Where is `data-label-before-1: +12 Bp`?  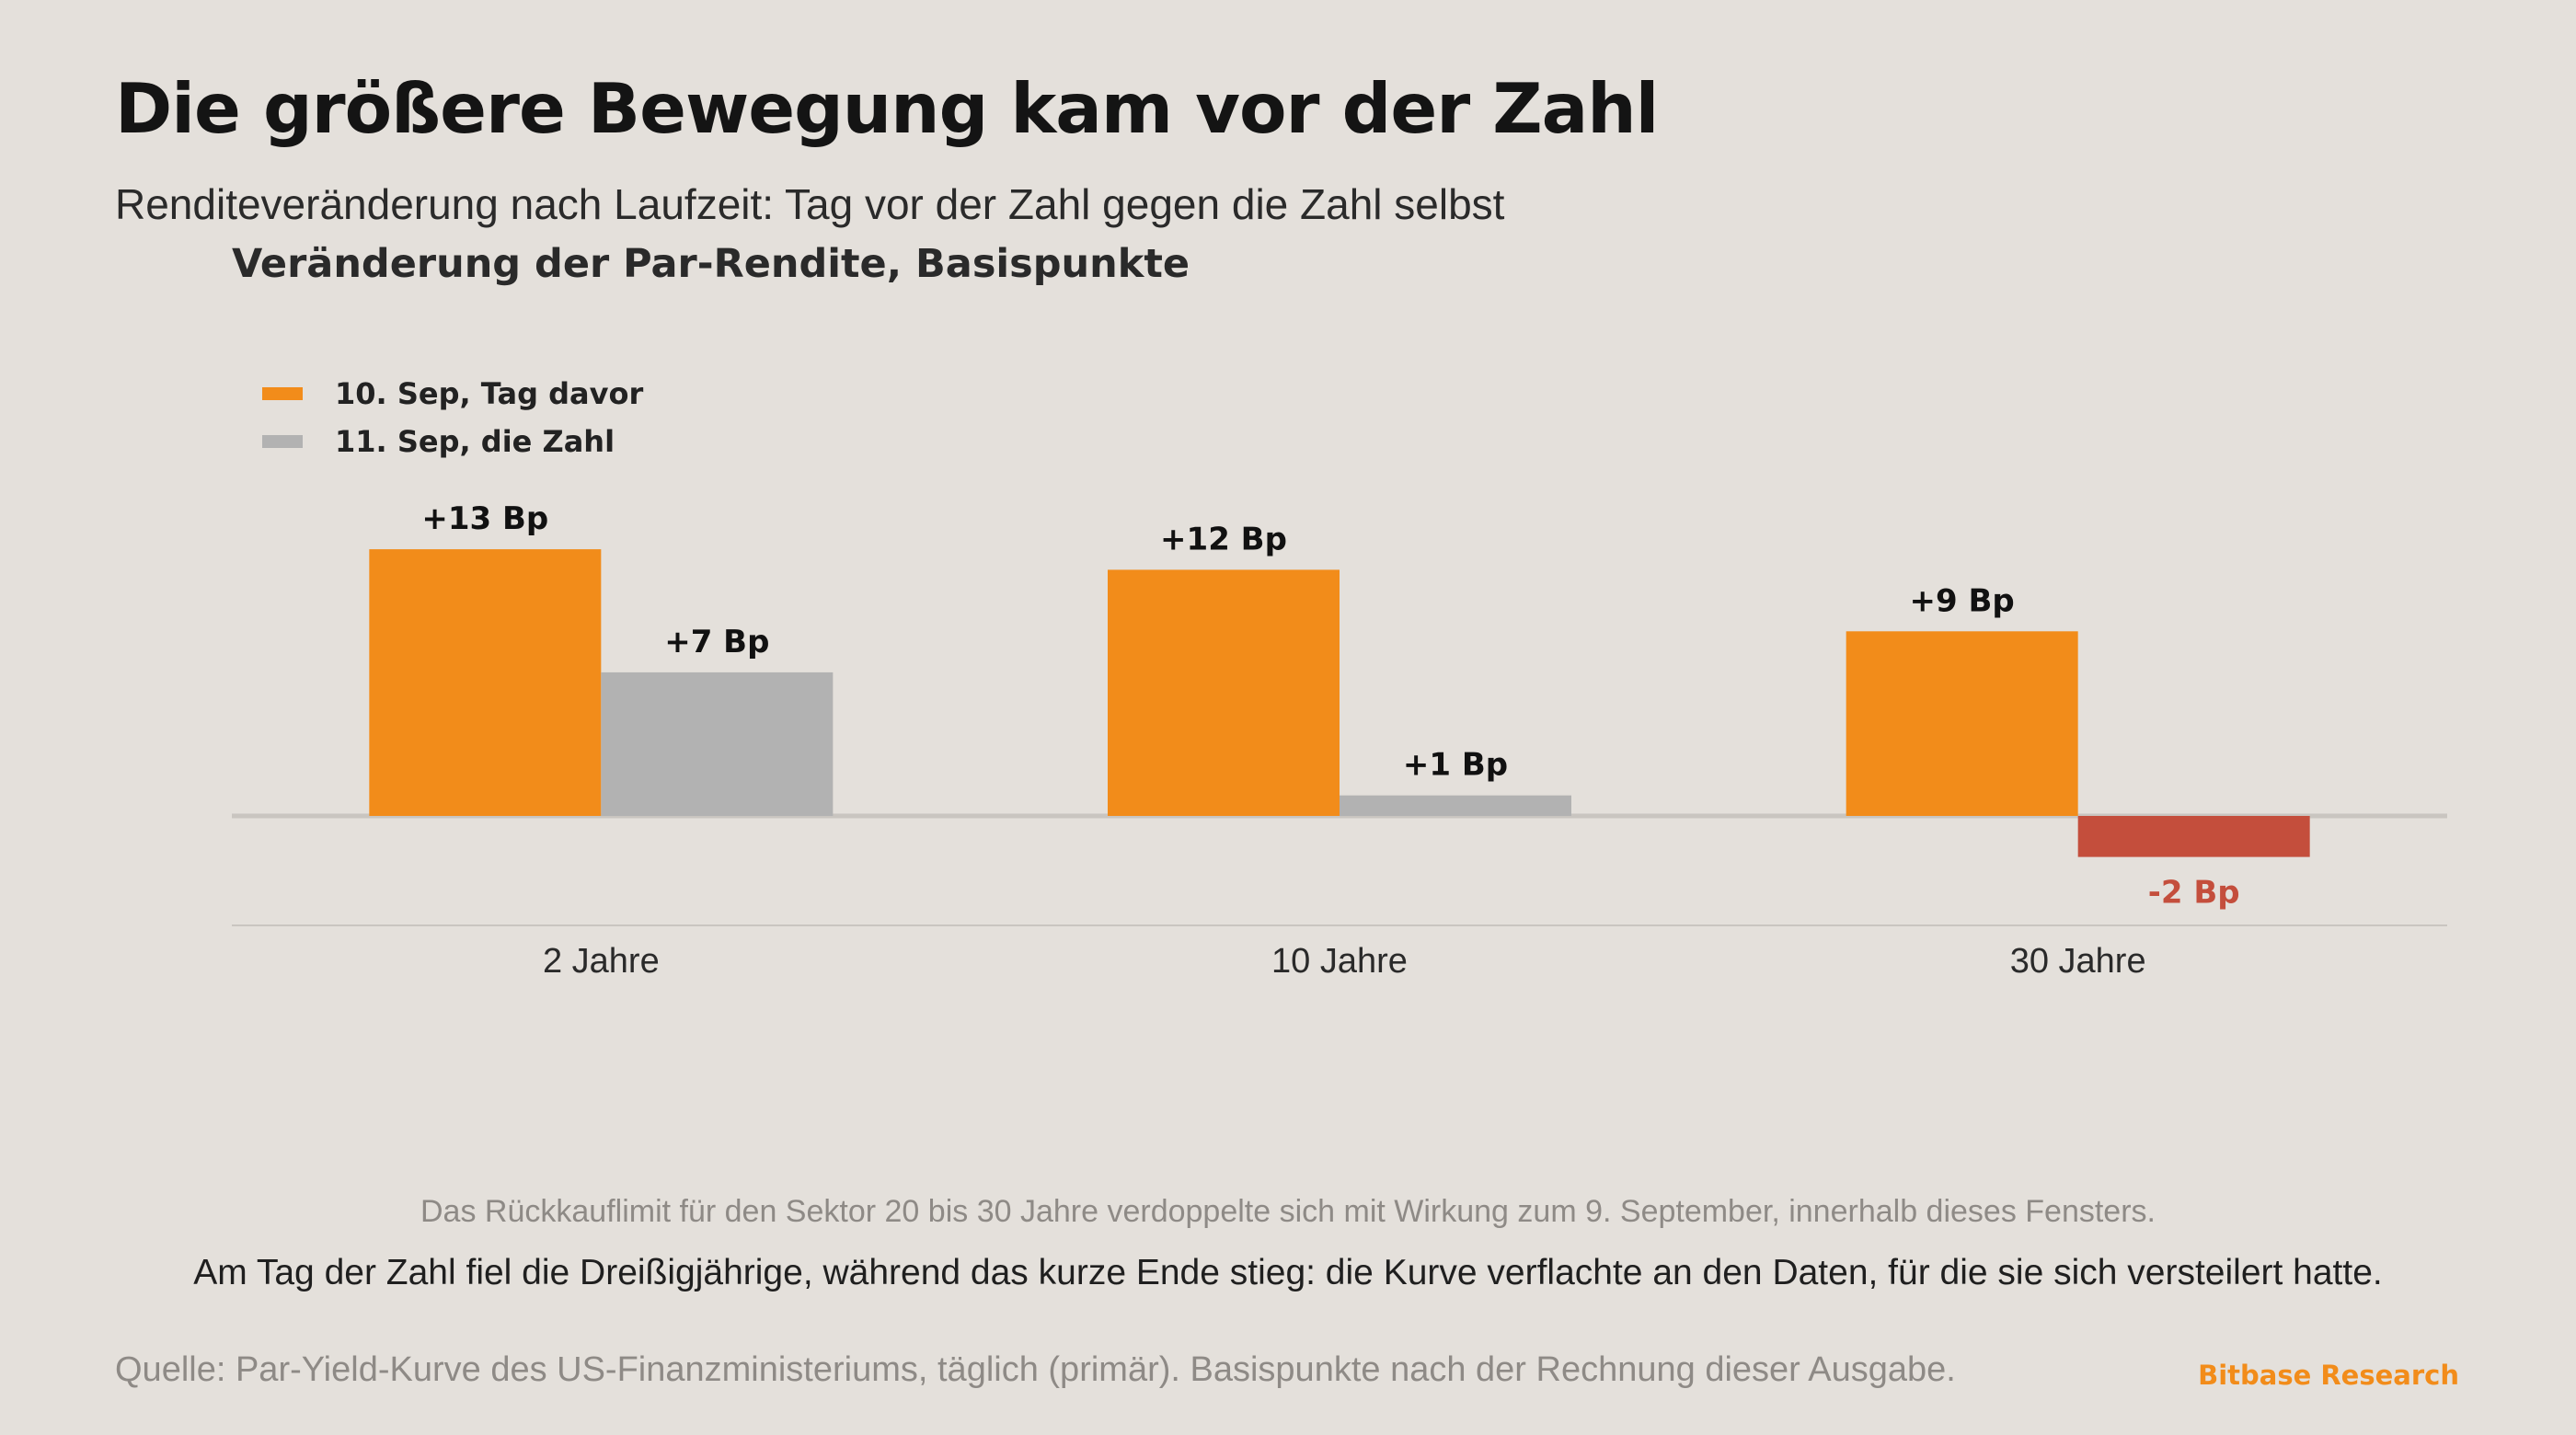
data-label-before-1: +12 Bp is located at coordinates (1223, 539).